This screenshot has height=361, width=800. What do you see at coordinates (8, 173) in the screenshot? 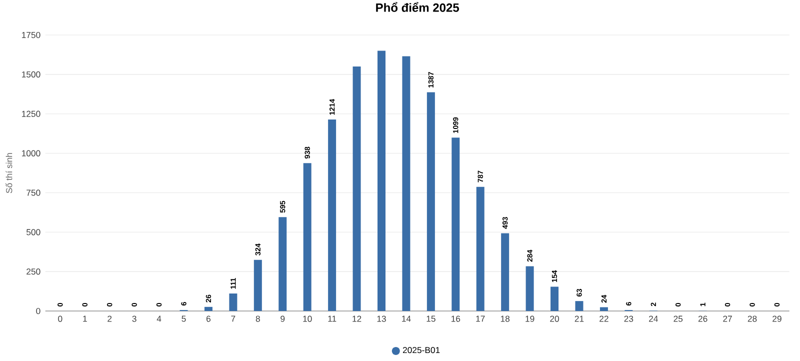
I see `y-axis-title: Số thí sinh` at bounding box center [8, 173].